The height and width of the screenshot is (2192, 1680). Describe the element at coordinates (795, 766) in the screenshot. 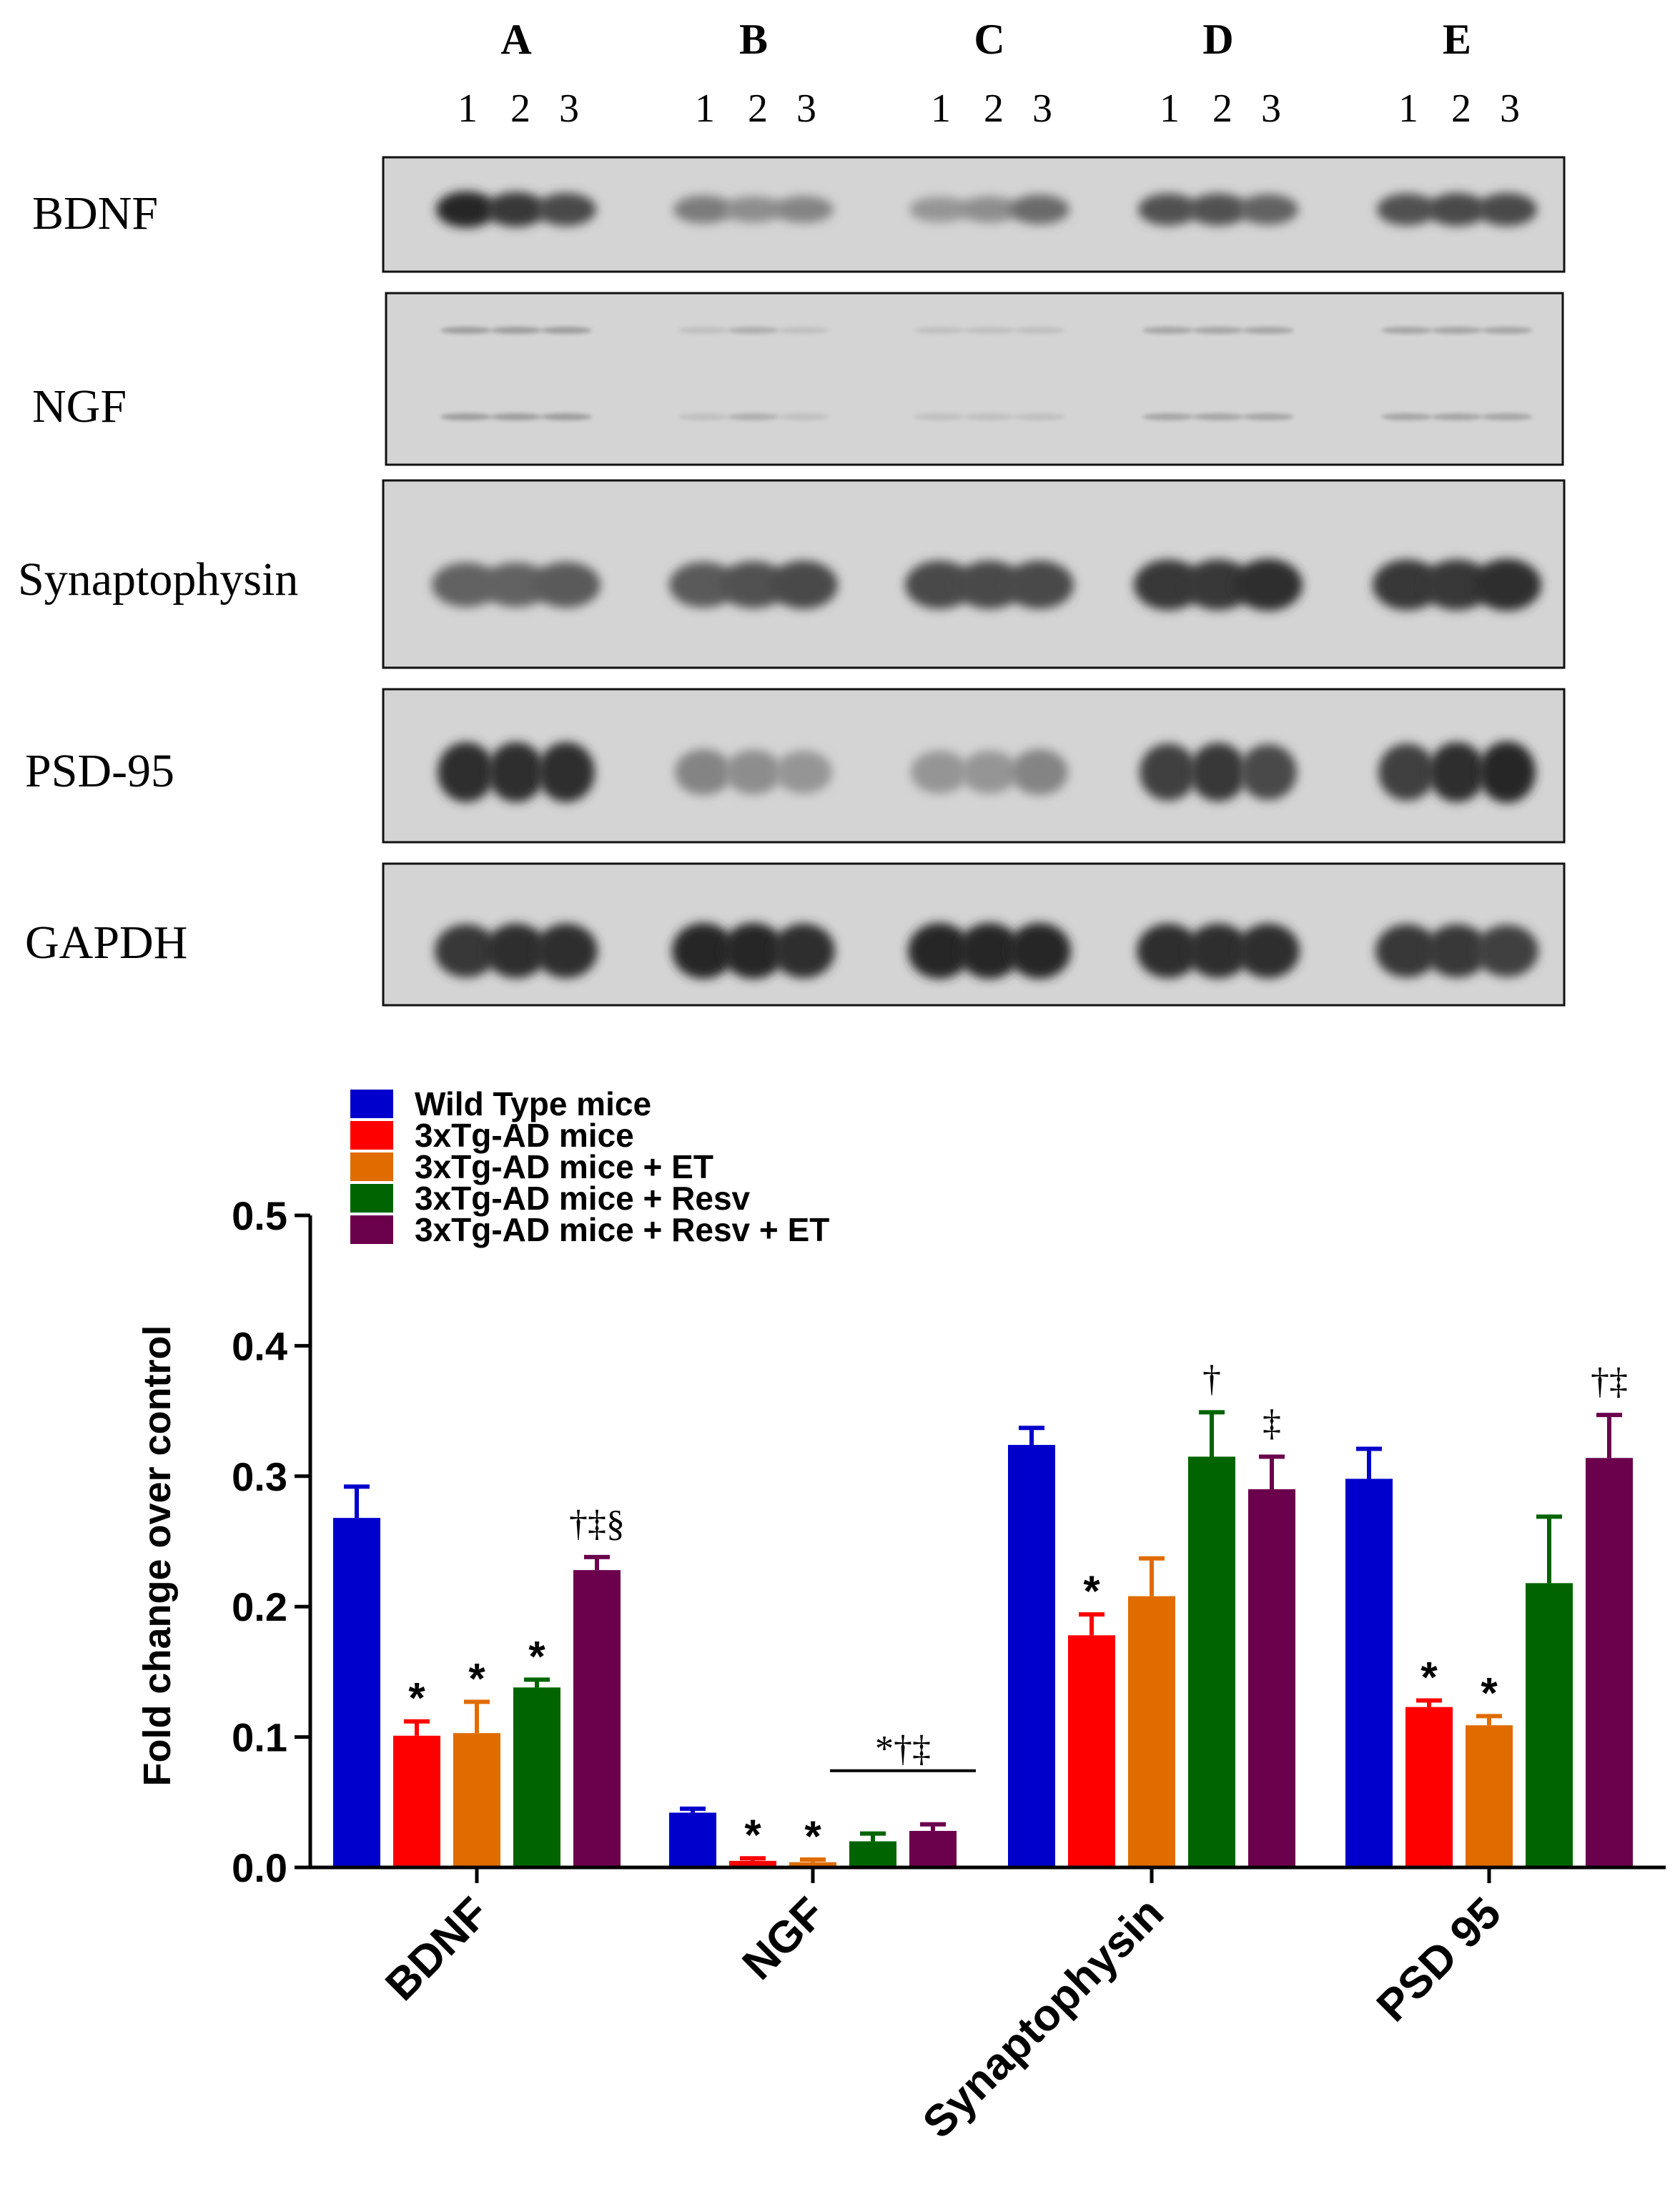

I see `blot-row-psd-95: PSD-95` at that location.